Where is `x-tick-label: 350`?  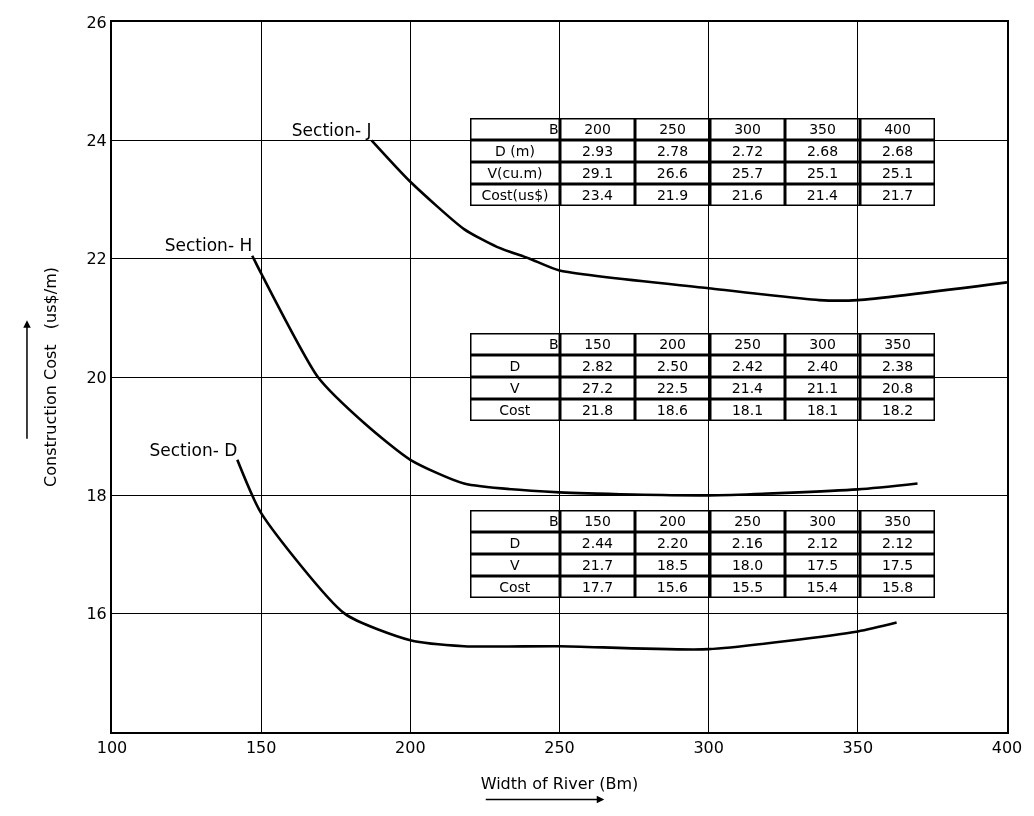
x-tick-label: 350 is located at coordinates (858, 748).